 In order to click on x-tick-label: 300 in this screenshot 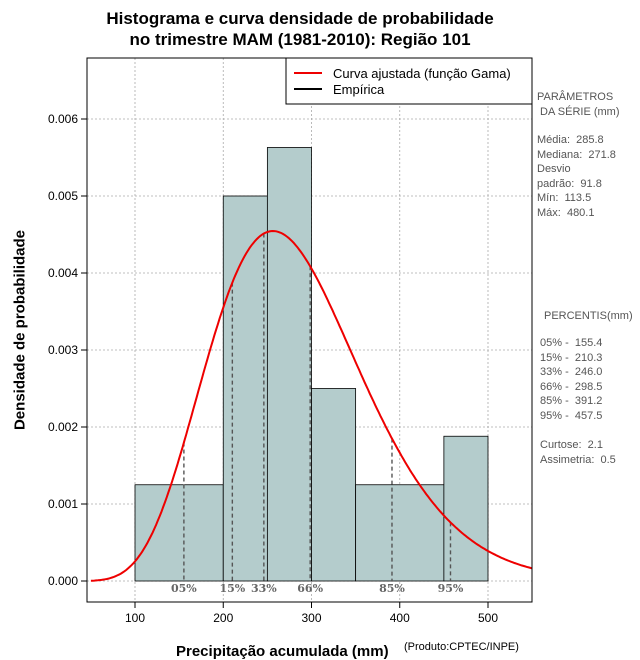, I will do `click(311, 618)`.